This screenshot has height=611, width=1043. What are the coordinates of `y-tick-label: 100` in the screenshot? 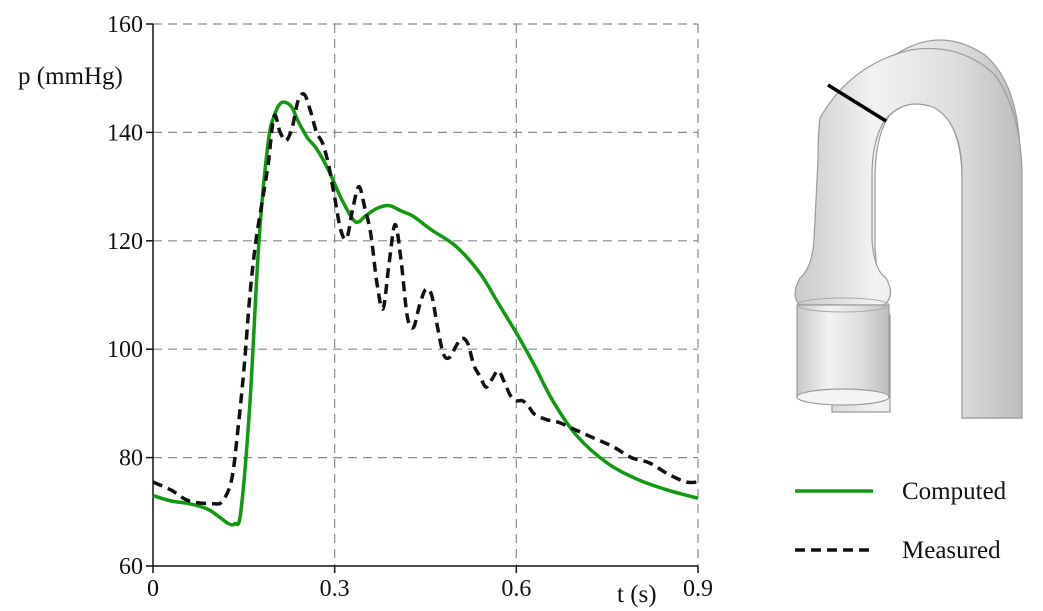 It's located at (125, 350).